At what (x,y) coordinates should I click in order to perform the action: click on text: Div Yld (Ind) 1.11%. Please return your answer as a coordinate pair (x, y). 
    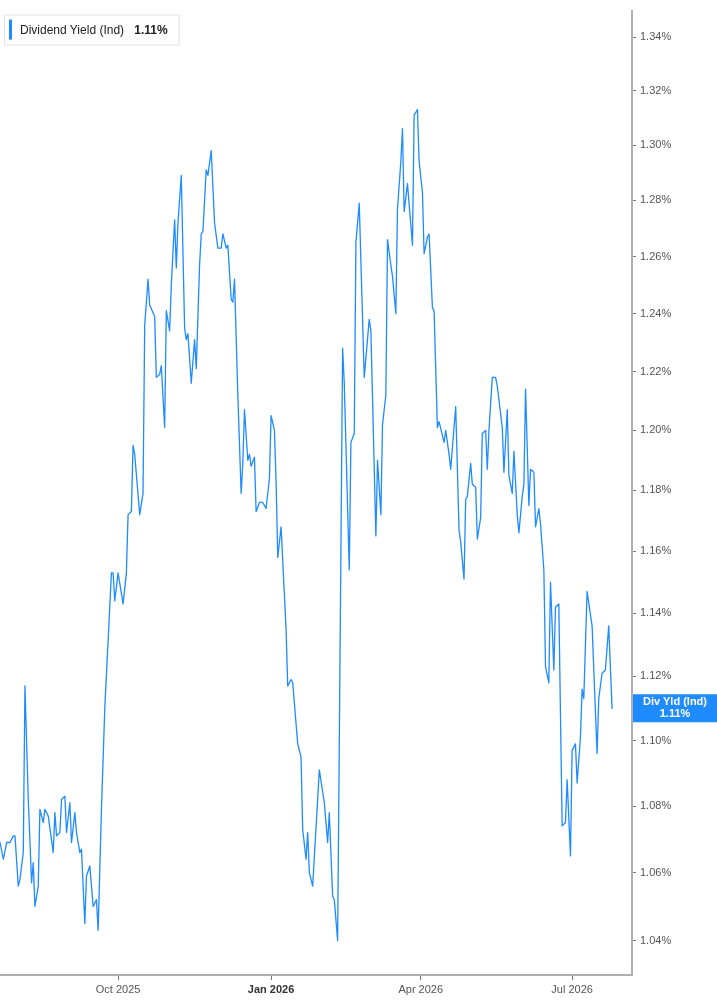
    Looking at the image, I should click on (675, 707).